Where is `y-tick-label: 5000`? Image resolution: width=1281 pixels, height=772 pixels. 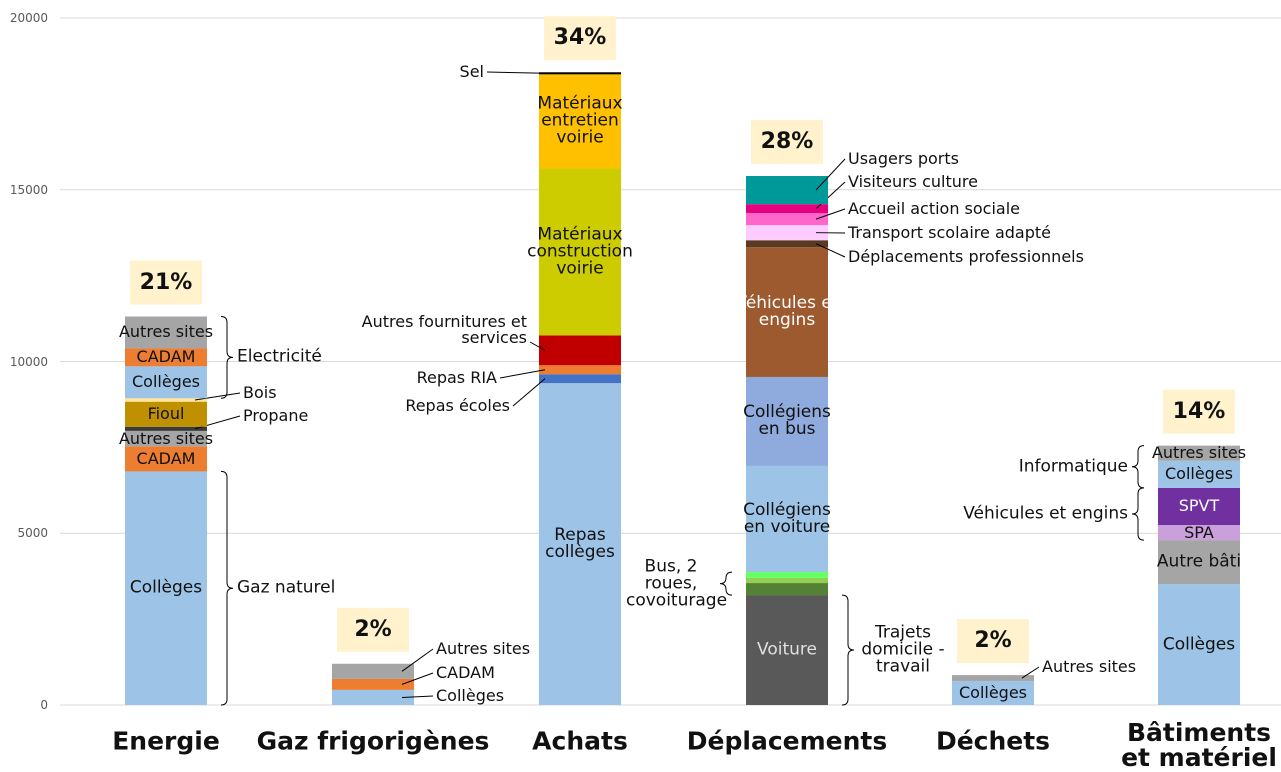 y-tick-label: 5000 is located at coordinates (32, 533).